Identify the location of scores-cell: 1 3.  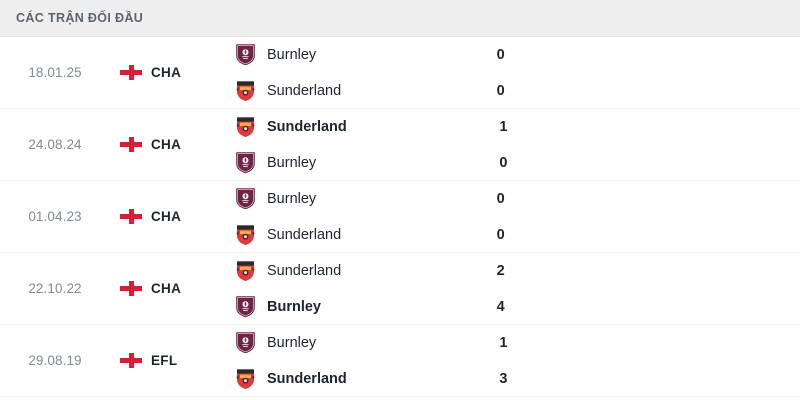
(573, 361).